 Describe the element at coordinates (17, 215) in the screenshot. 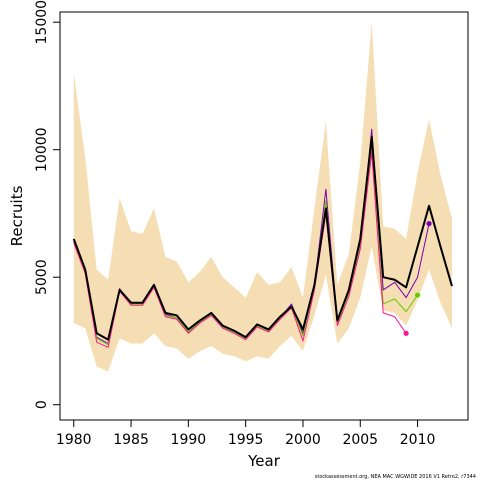

I see `y-axis-title: Recruits` at that location.